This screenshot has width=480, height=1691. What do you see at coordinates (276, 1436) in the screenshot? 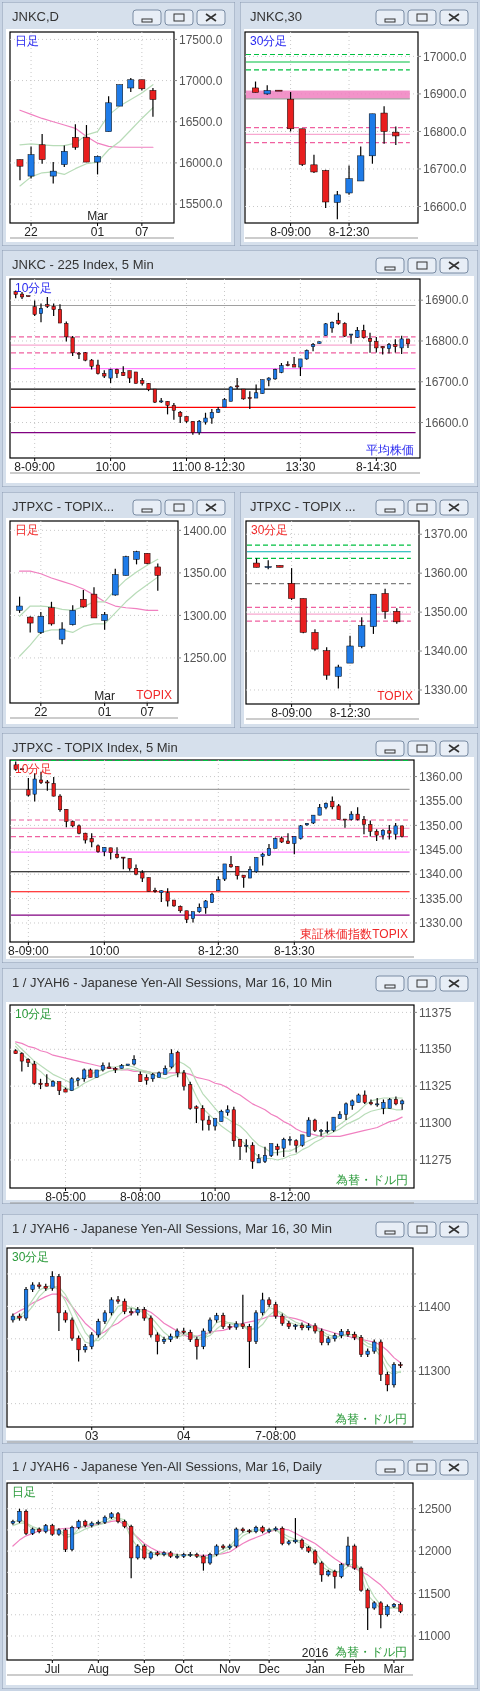
I see `x-tick-label: 7-08:00` at bounding box center [276, 1436].